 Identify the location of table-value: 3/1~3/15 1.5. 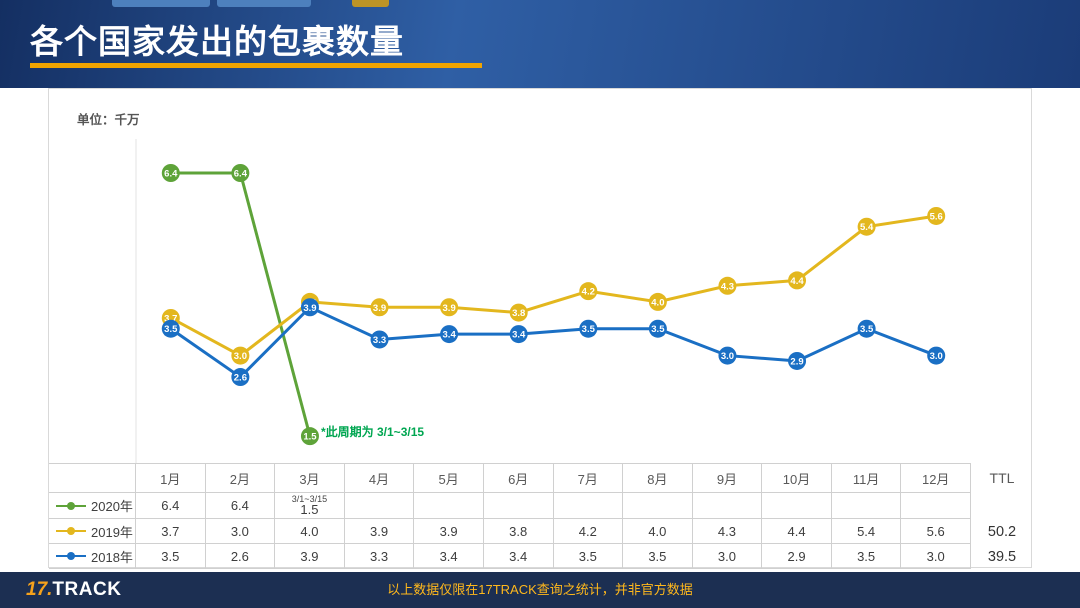
(310, 506).